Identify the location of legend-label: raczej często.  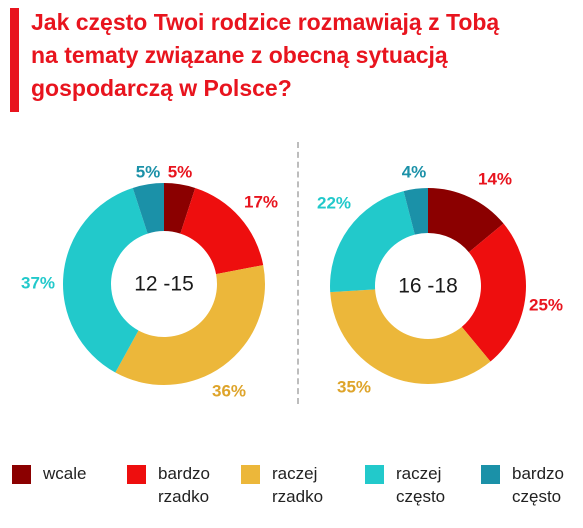
(421, 485).